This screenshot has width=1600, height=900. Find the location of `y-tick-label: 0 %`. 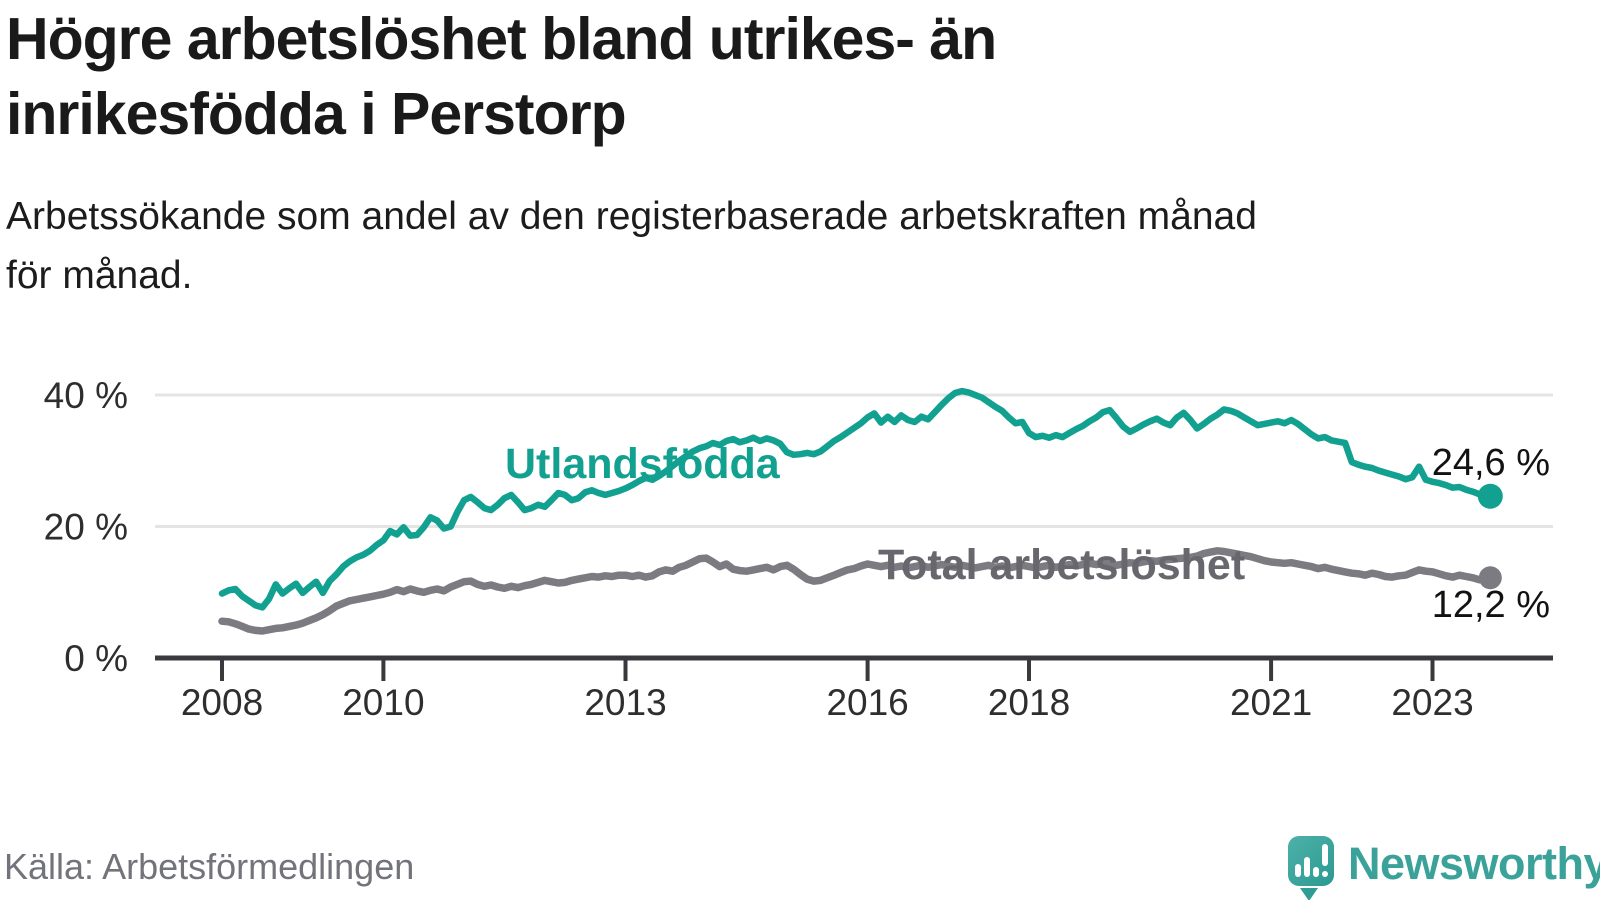

y-tick-label: 0 % is located at coordinates (96, 658).